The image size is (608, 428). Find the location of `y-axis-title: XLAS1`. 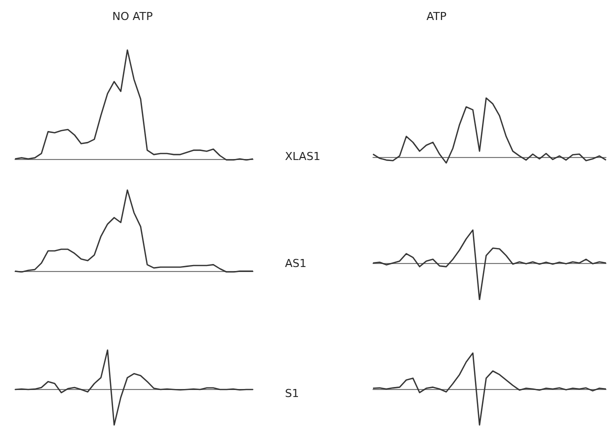

y-axis-title: XLAS1 is located at coordinates (302, 156).